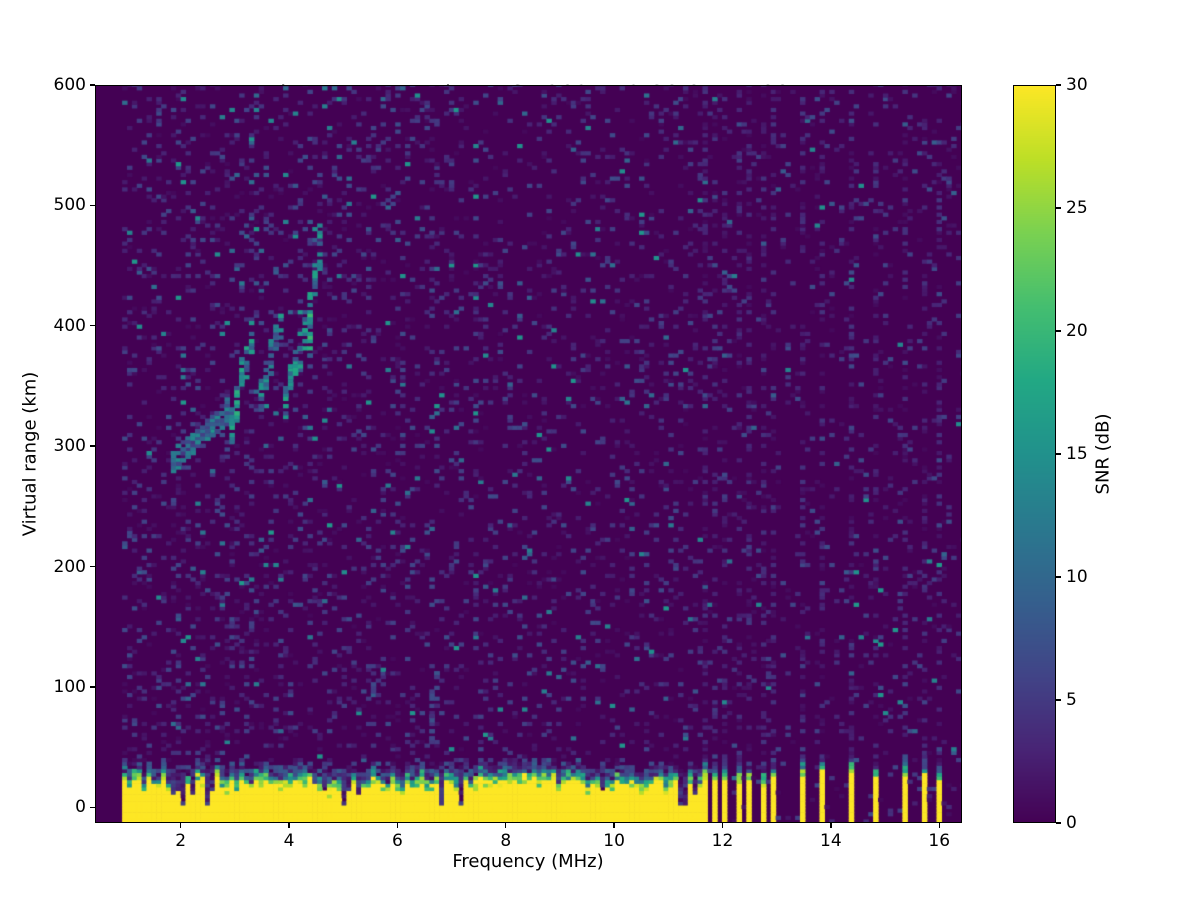  What do you see at coordinates (69, 446) in the screenshot?
I see `y-tick-label: 300` at bounding box center [69, 446].